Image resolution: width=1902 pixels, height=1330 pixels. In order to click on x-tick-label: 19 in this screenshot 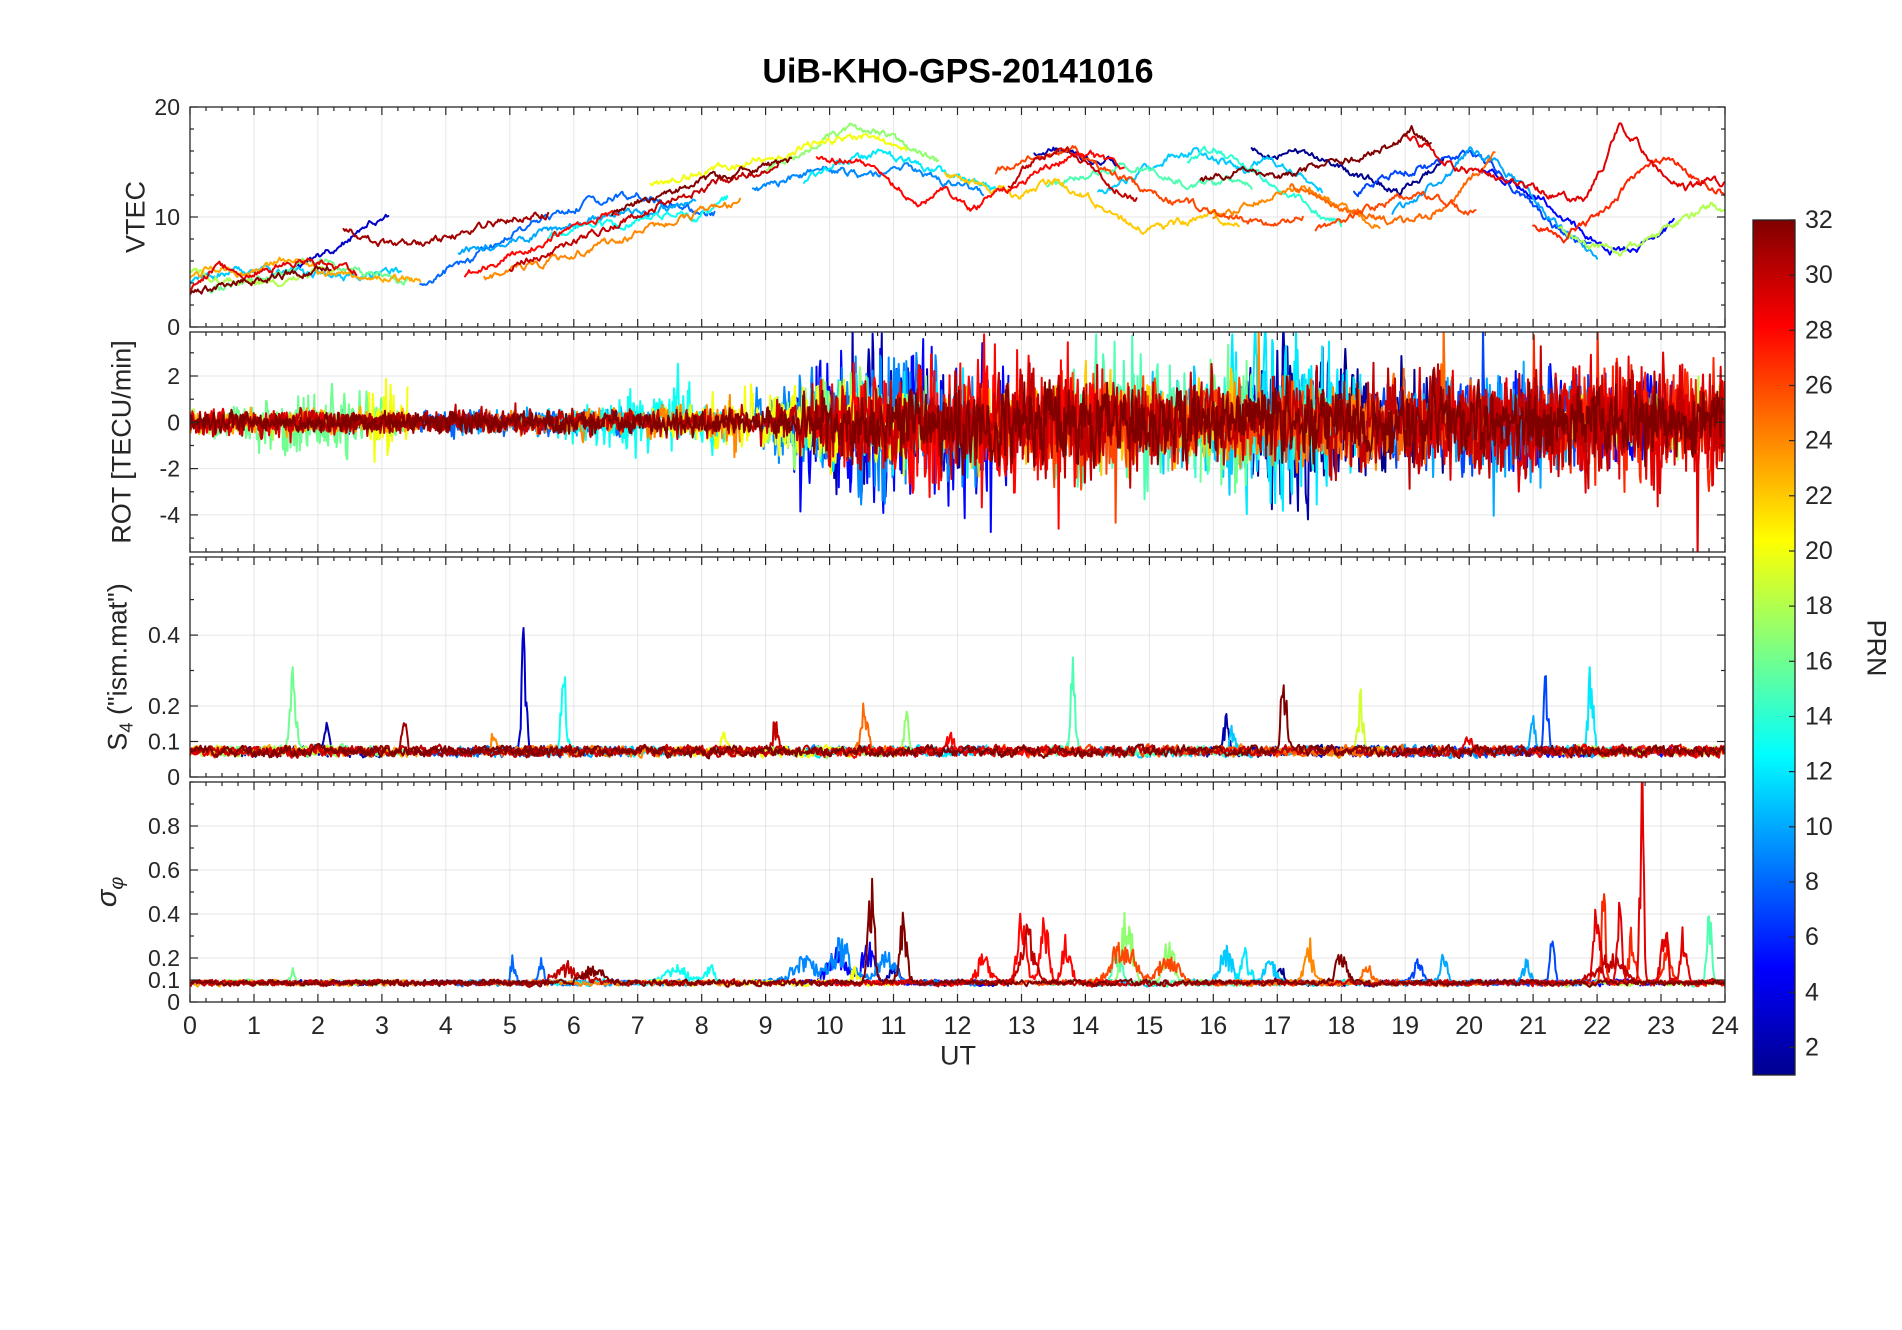, I will do `click(1405, 1026)`.